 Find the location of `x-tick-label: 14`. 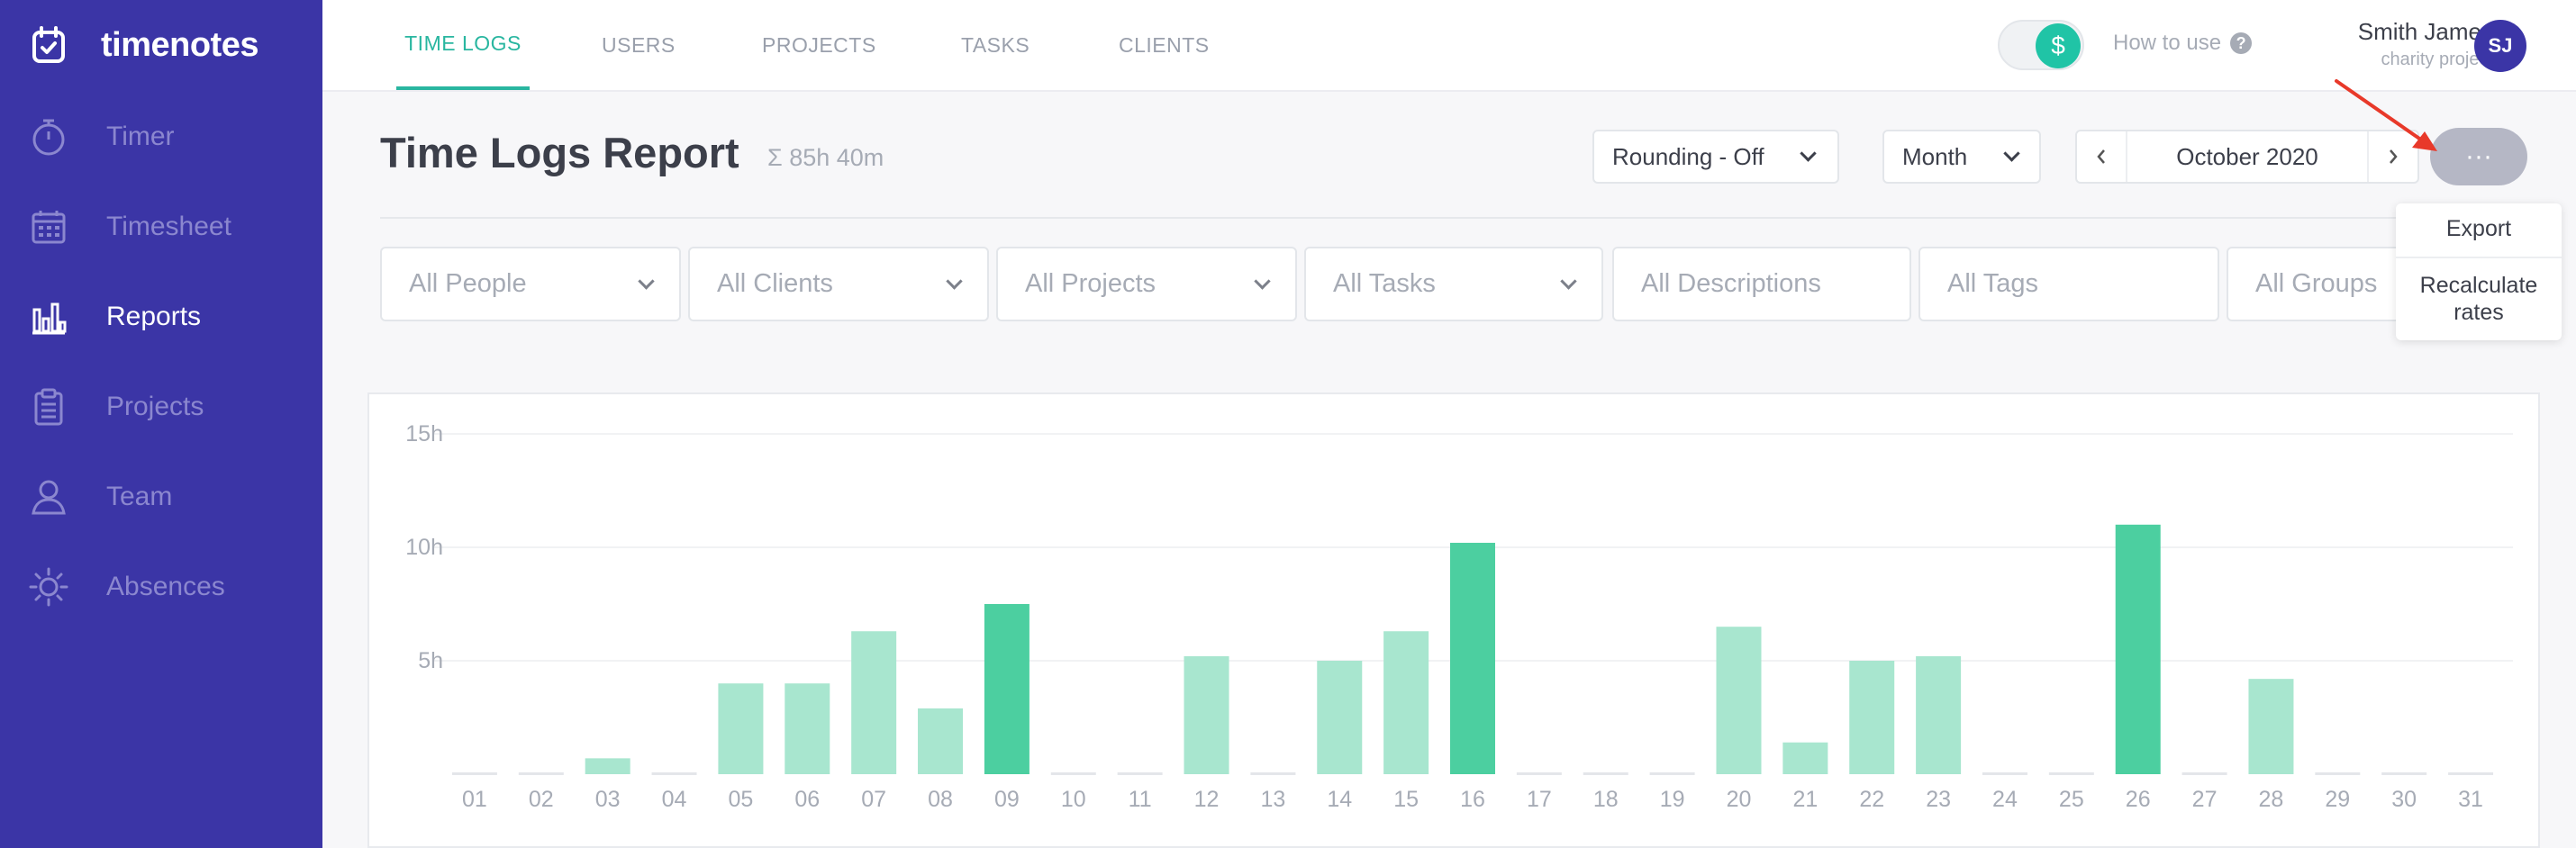

x-tick-label: 14 is located at coordinates (1339, 800).